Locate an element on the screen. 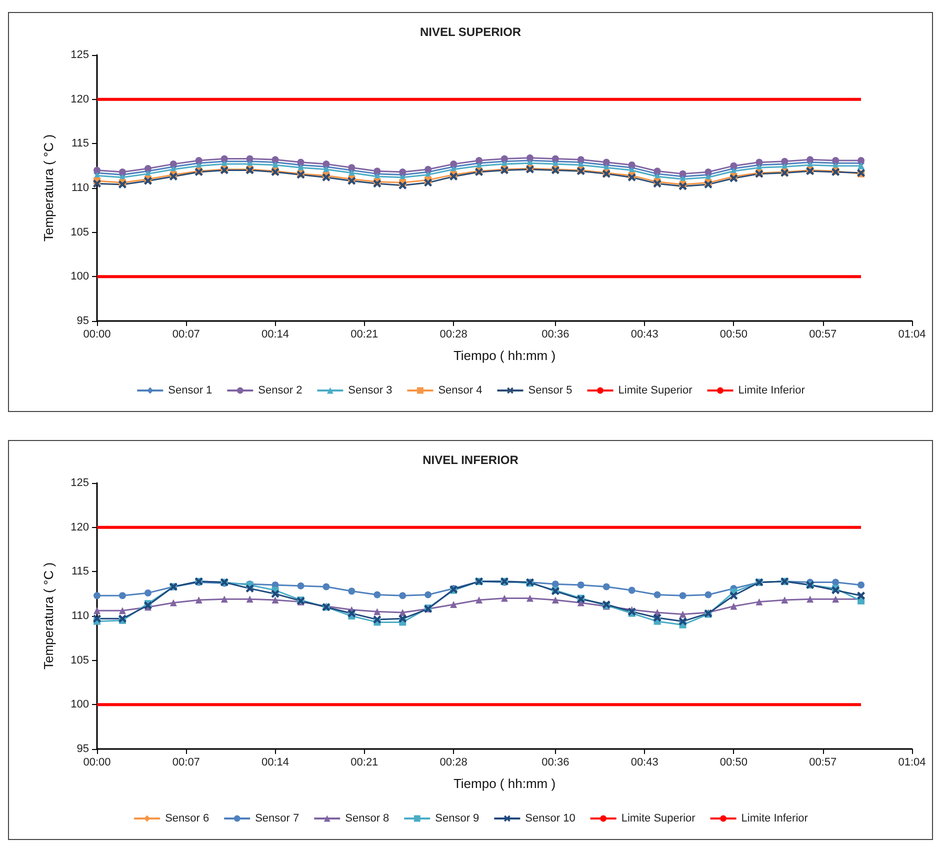 The width and height of the screenshot is (945, 856). legend-label: Sensor 4 is located at coordinates (460, 390).